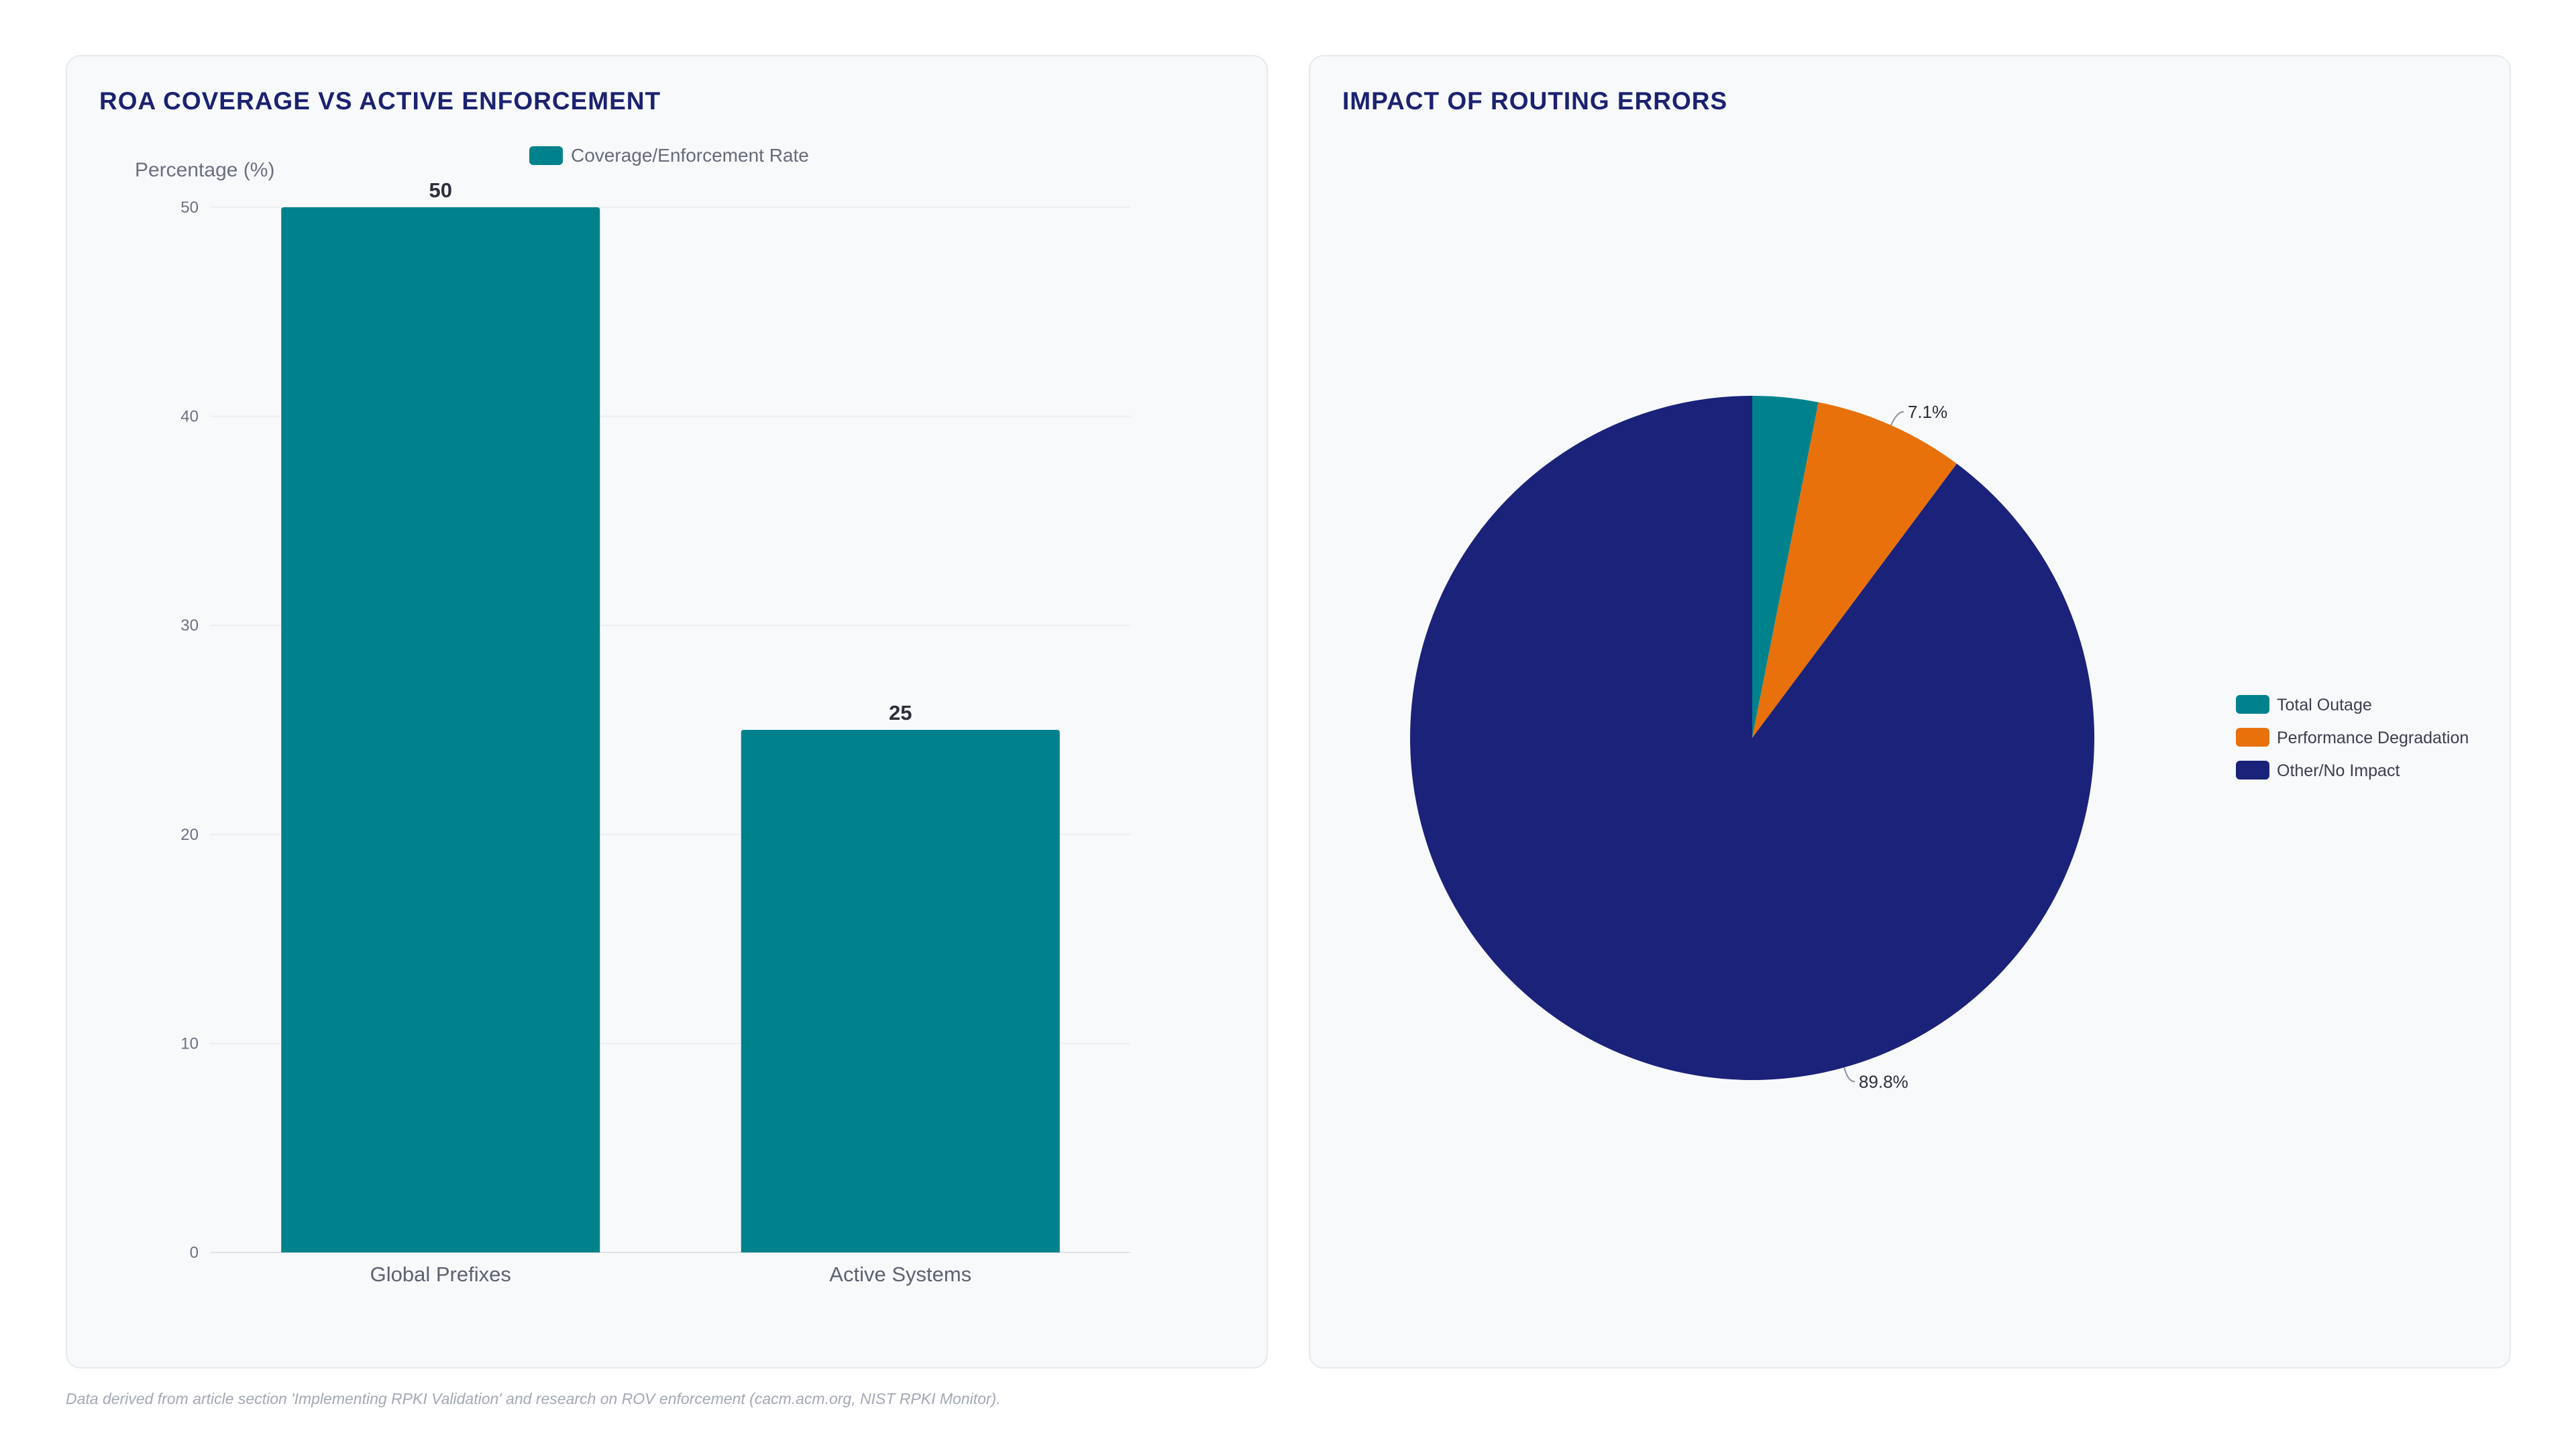 This screenshot has width=2576, height=1449. What do you see at coordinates (440, 190) in the screenshot?
I see `bar-data-label: 50` at bounding box center [440, 190].